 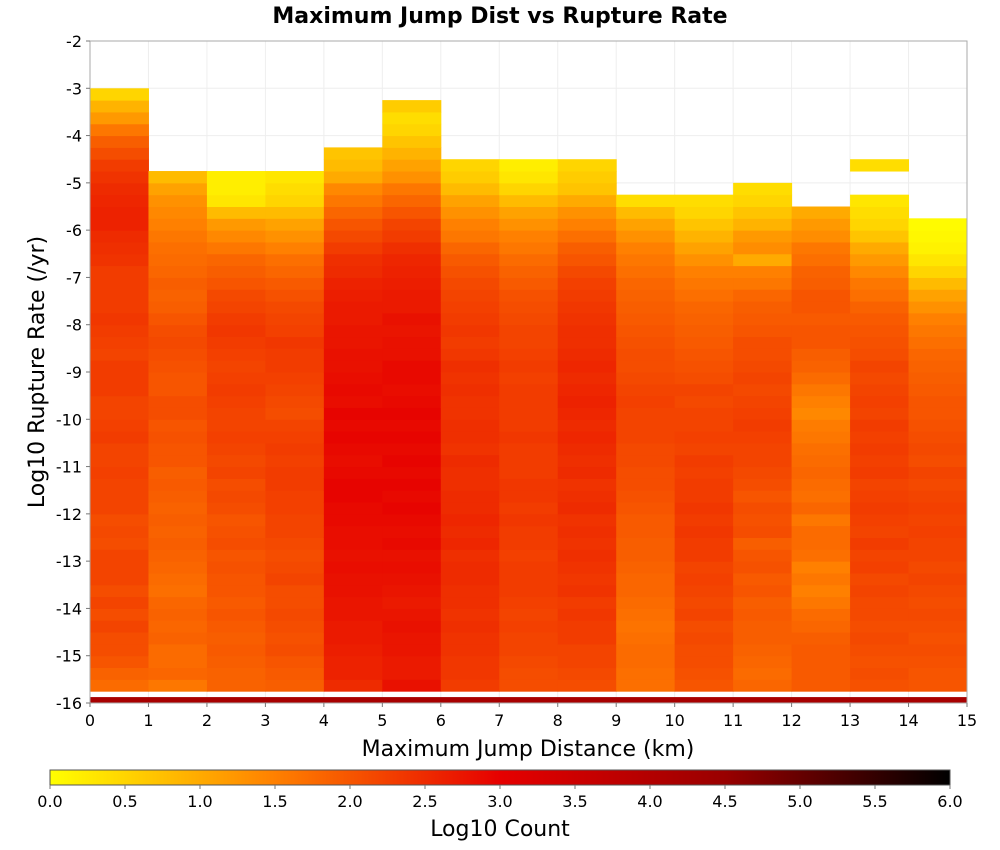 What do you see at coordinates (441, 720) in the screenshot?
I see `x-tick-label: 6` at bounding box center [441, 720].